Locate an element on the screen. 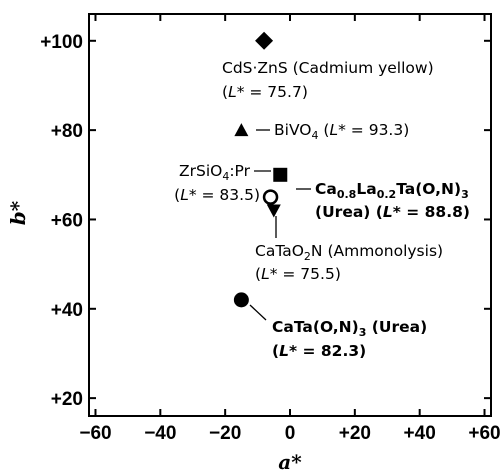 The width and height of the screenshot is (500, 473). y-axis-title: b* is located at coordinates (18, 212).